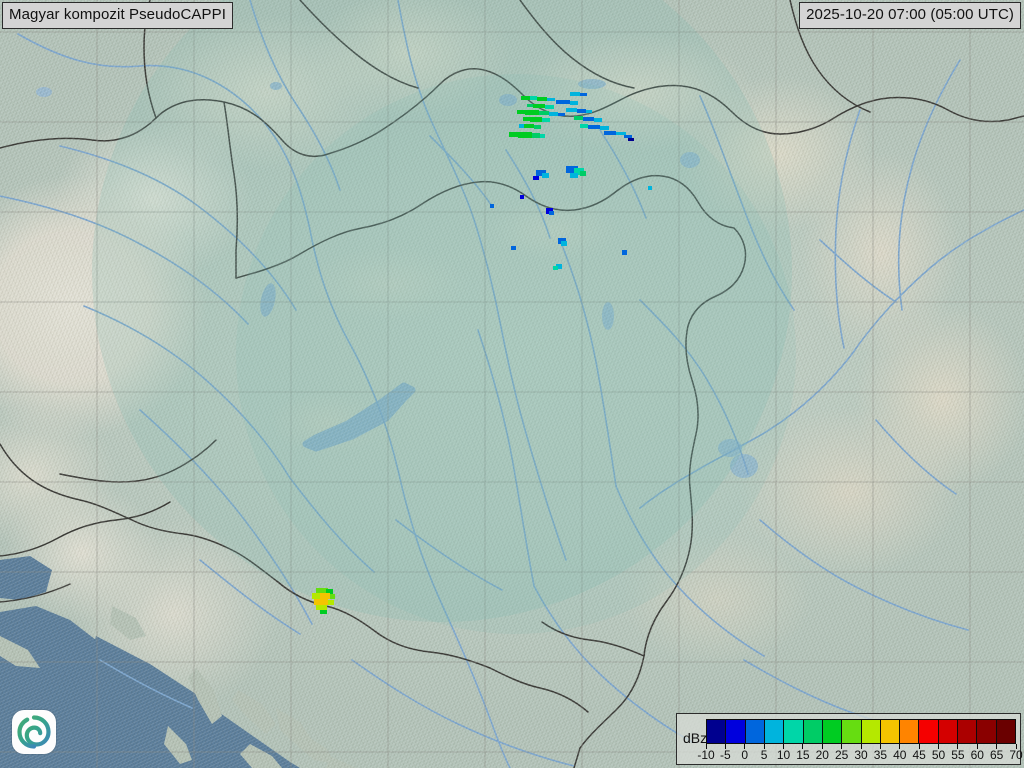  I want to click on legend-tick-label-10: 40, so click(900, 755).